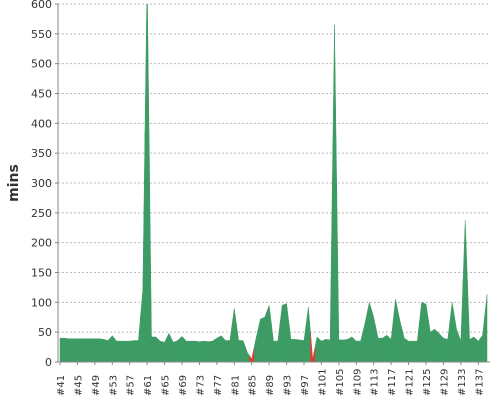  What do you see at coordinates (357, 382) in the screenshot?
I see `x-tick-label: #109` at bounding box center [357, 382].